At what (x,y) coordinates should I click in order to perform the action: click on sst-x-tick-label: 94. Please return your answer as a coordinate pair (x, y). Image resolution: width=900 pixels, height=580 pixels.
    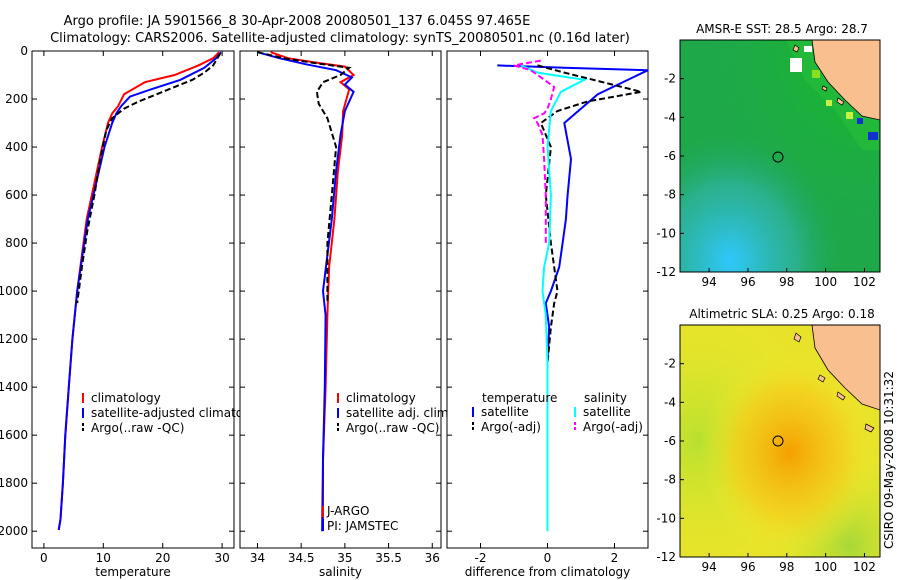
    Looking at the image, I should click on (708, 282).